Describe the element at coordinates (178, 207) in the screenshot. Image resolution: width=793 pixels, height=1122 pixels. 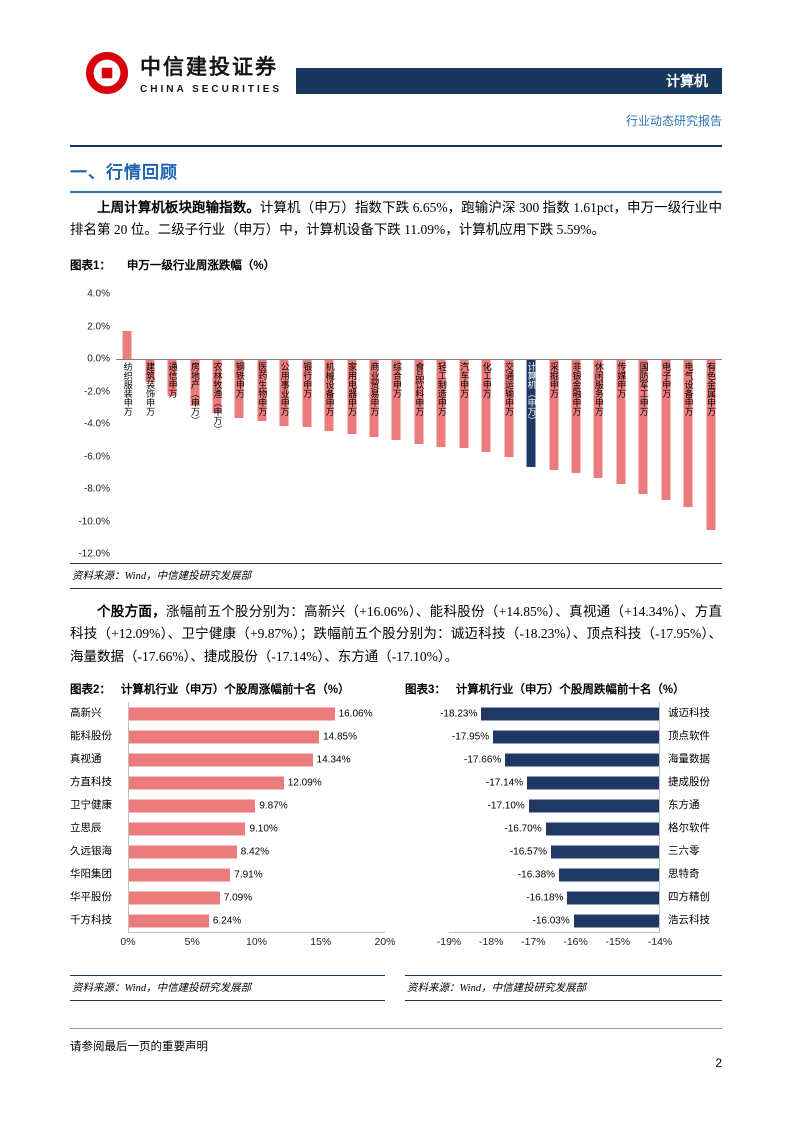
I see `paragraph-lead: 上周计算机板块跑输指数。` at that location.